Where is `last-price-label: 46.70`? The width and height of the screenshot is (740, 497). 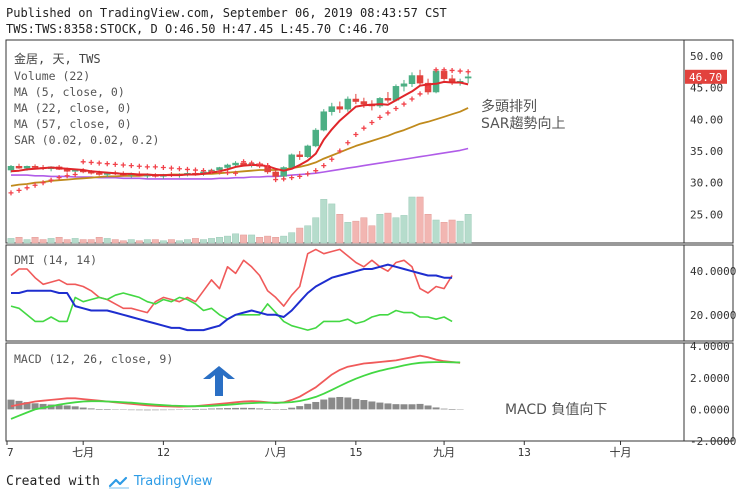 last-price-label: 46.70 is located at coordinates (705, 77).